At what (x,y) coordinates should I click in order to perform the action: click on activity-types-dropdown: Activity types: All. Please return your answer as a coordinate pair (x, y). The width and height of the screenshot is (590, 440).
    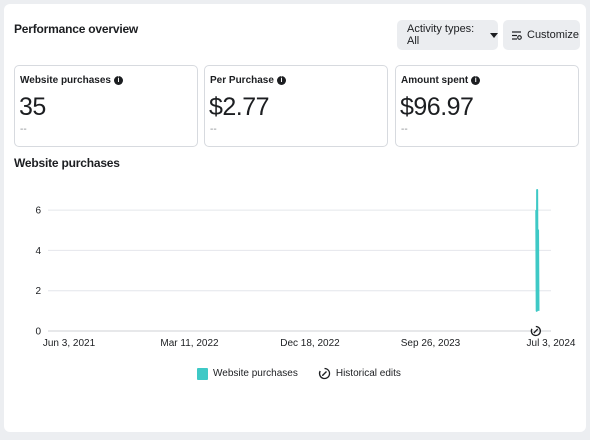
    Looking at the image, I should click on (447, 35).